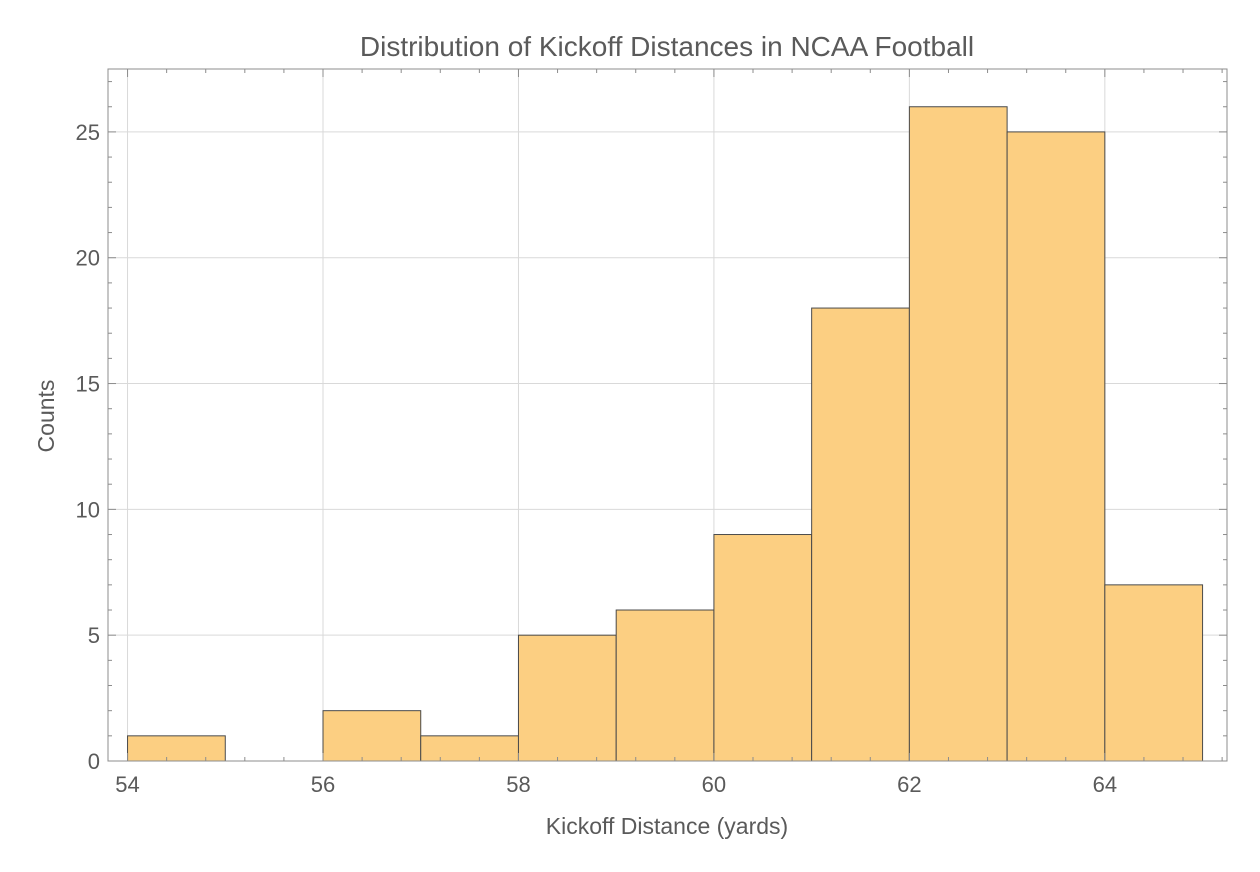 This screenshot has width=1260, height=872. I want to click on x-axis-label: Kickoff Distance (yards), so click(667, 826).